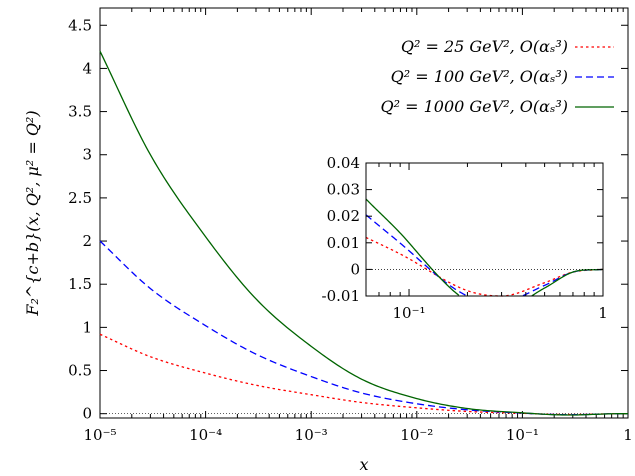 This screenshot has width=635, height=476. I want to click on x-axis-label: x, so click(363, 464).